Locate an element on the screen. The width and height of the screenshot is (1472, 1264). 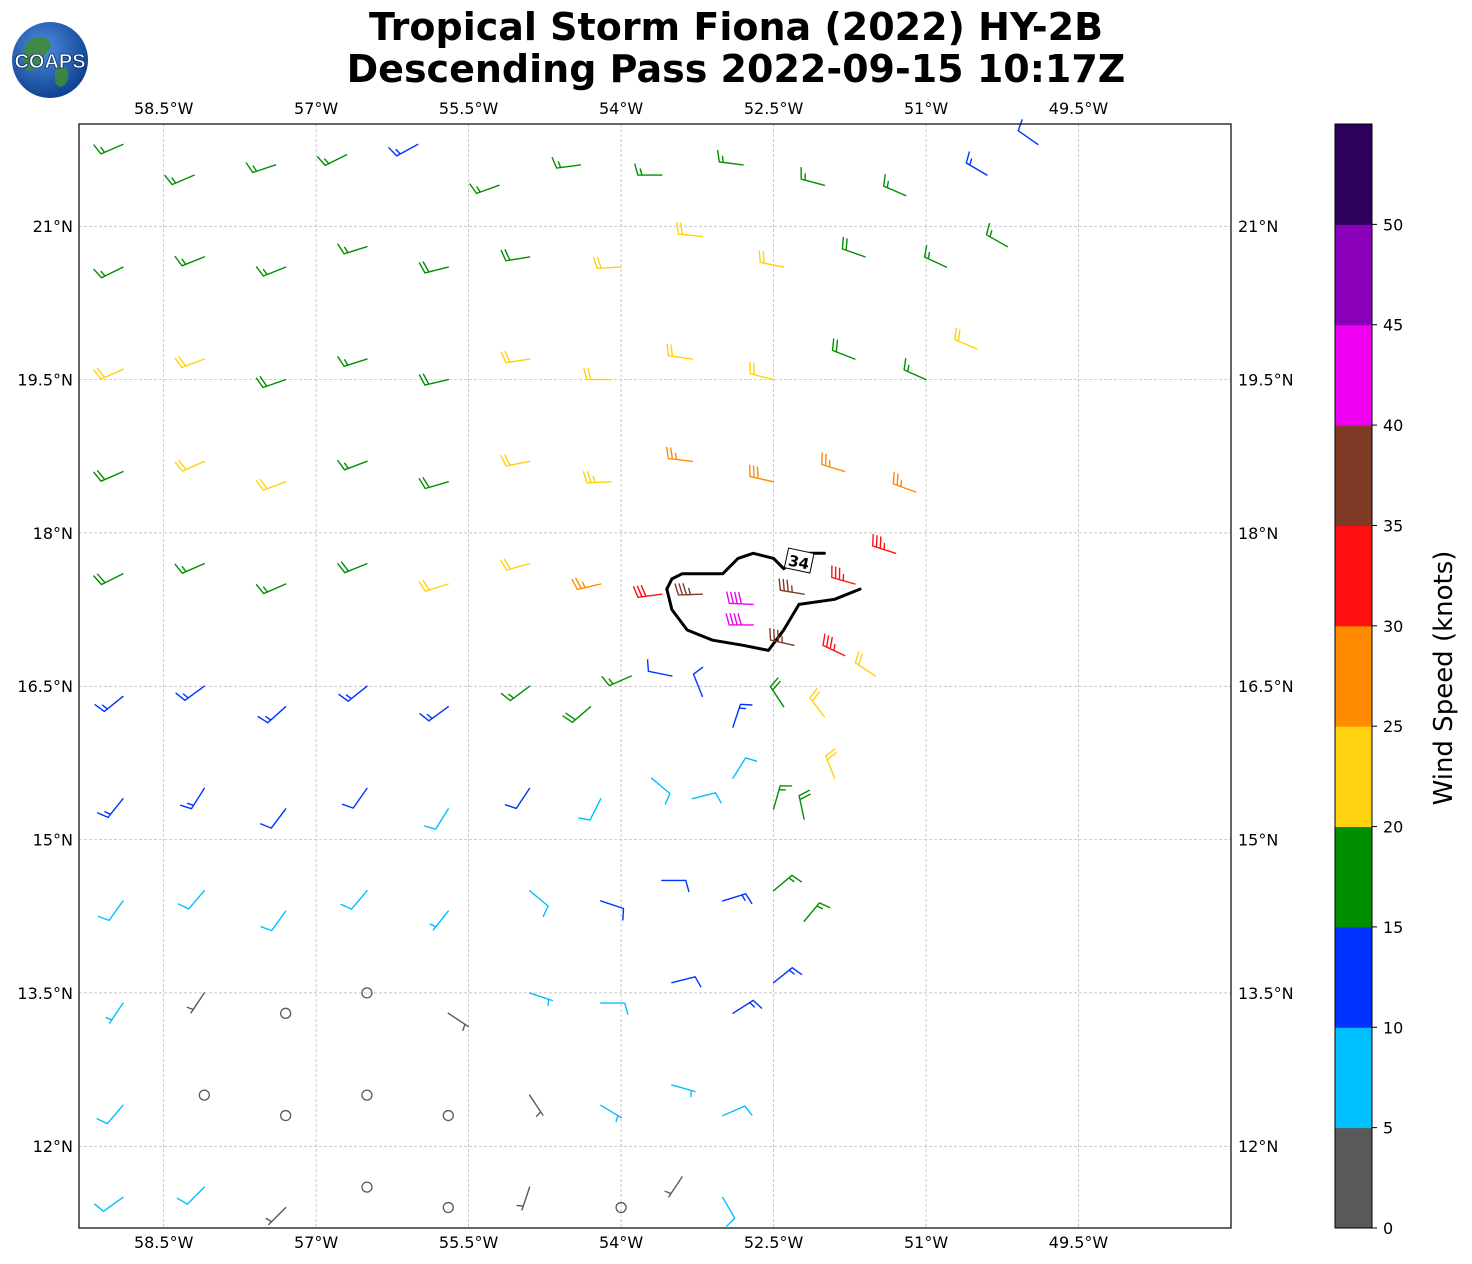
lon-tick-label-bottom: 49.5°W is located at coordinates (1079, 1242).